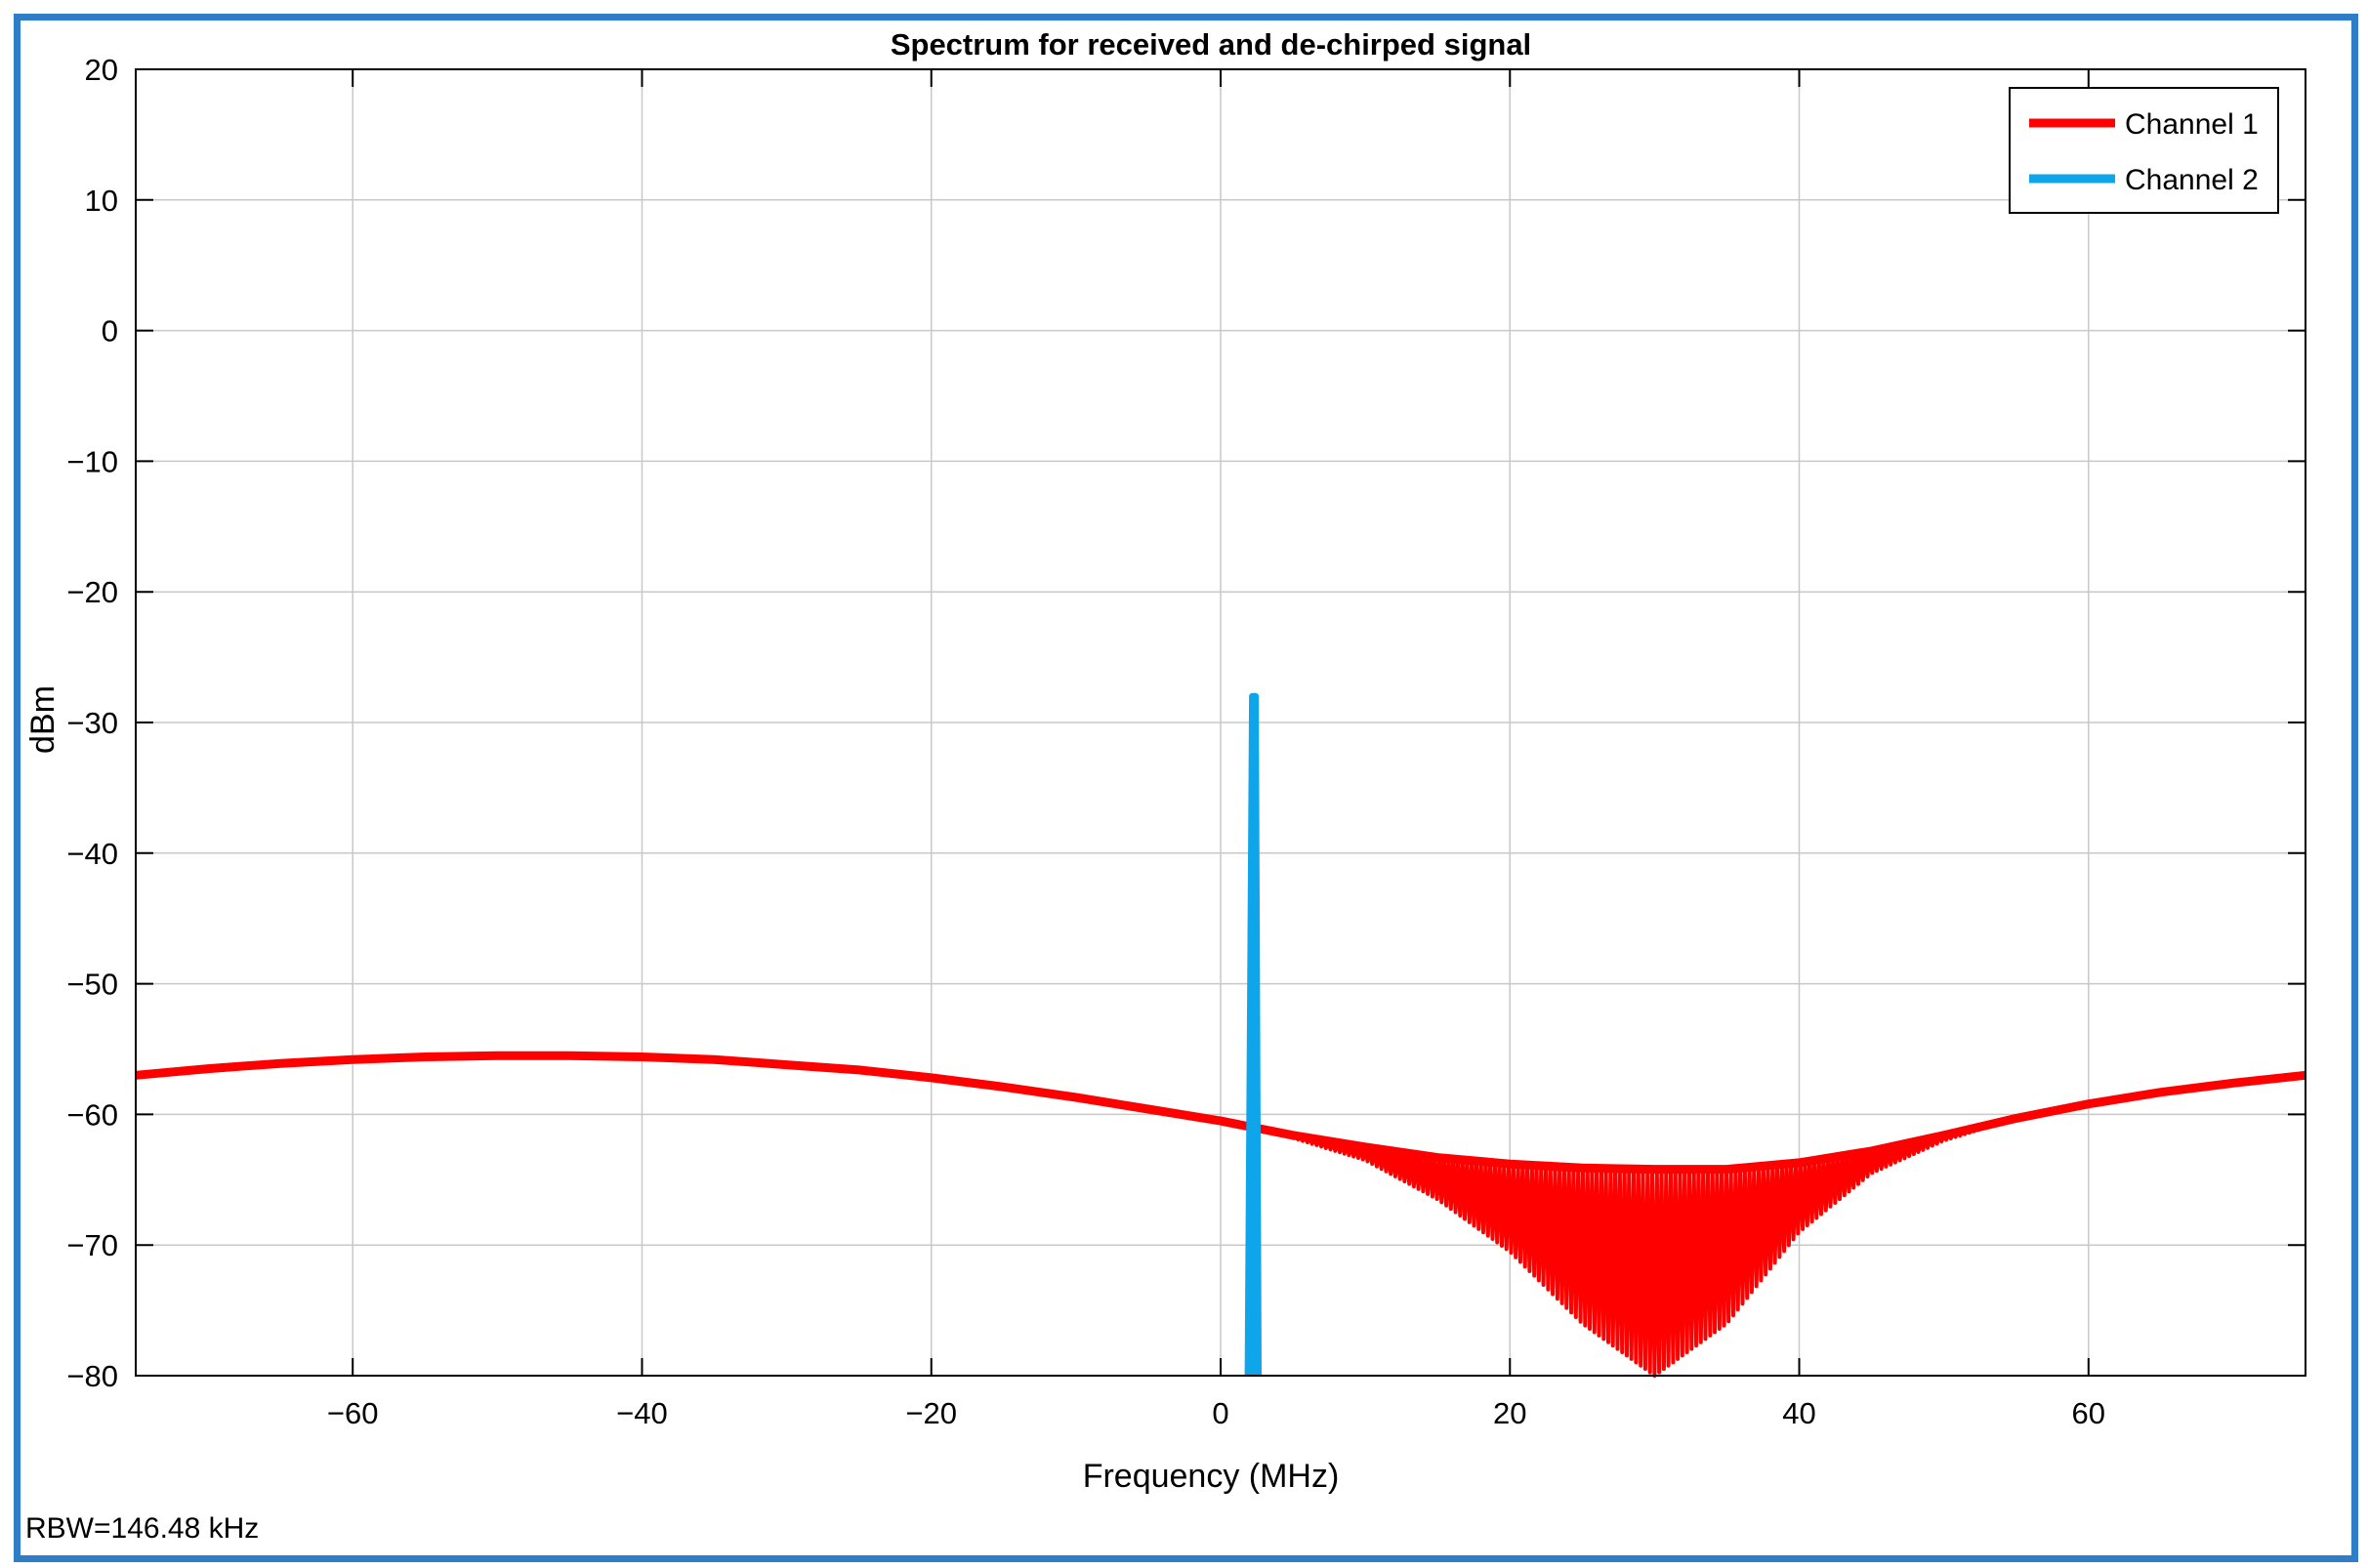  What do you see at coordinates (1654, 1242) in the screenshot?
I see `channel-1-ripple` at bounding box center [1654, 1242].